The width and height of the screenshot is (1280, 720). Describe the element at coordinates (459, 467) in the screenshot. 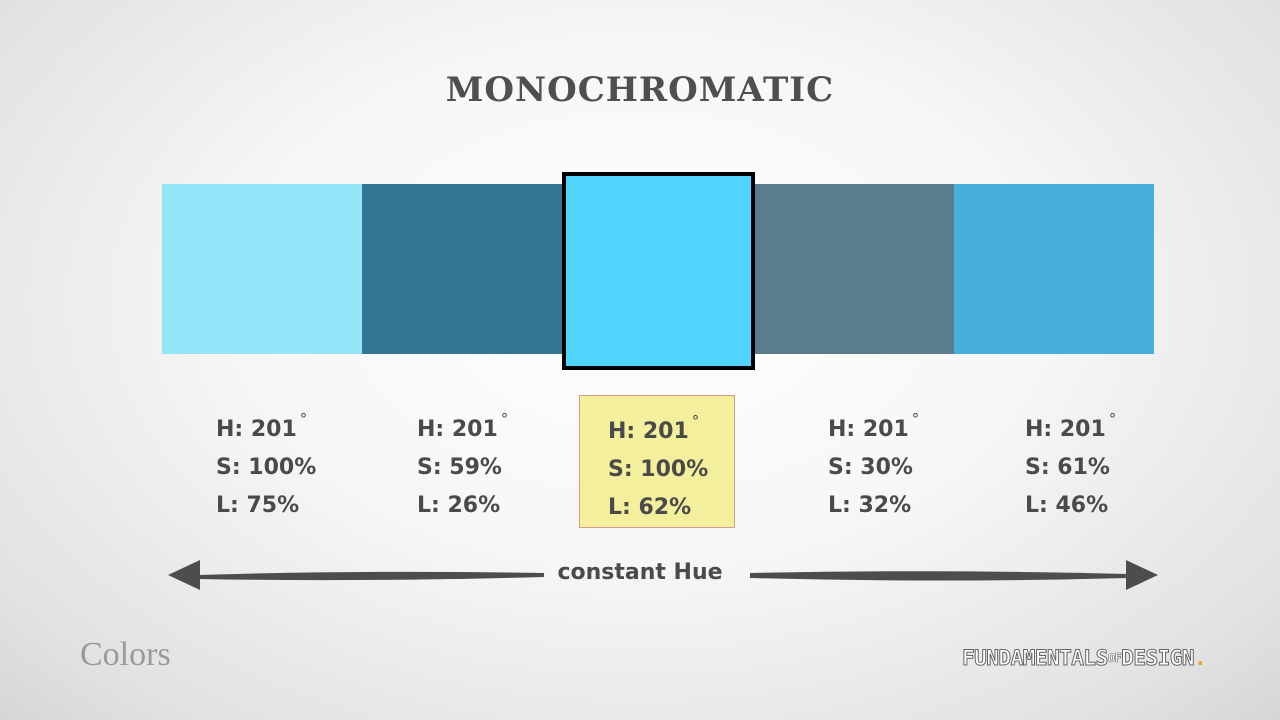

I see `saturation-value: S: 59%` at that location.